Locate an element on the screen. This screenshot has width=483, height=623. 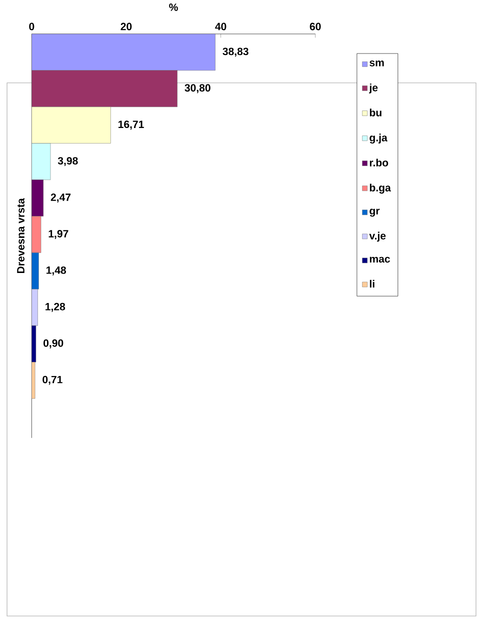
legend-label: mac is located at coordinates (380, 259).